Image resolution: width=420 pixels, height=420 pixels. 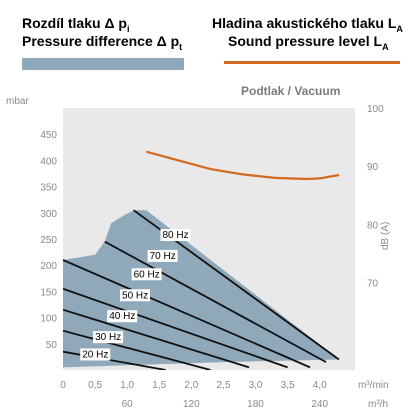 I want to click on right-tick-label: 90, so click(x=373, y=167).